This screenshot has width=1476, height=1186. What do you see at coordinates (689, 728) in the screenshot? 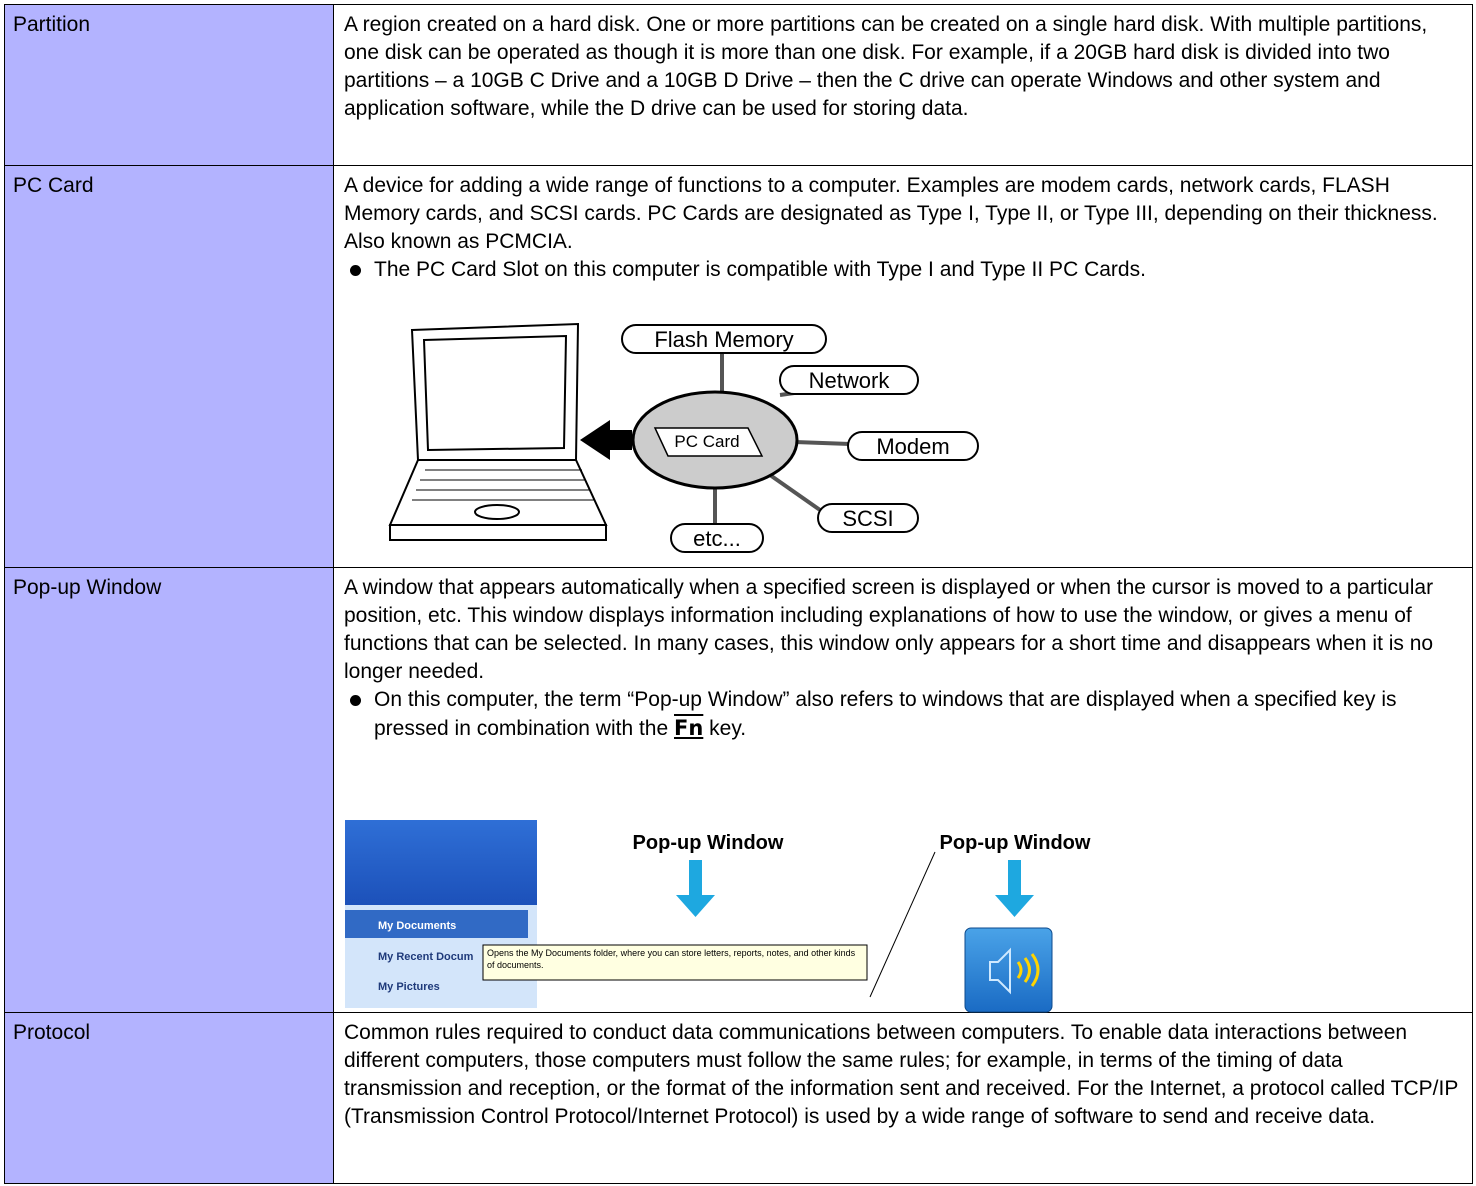
I see `key: Fn` at bounding box center [689, 728].